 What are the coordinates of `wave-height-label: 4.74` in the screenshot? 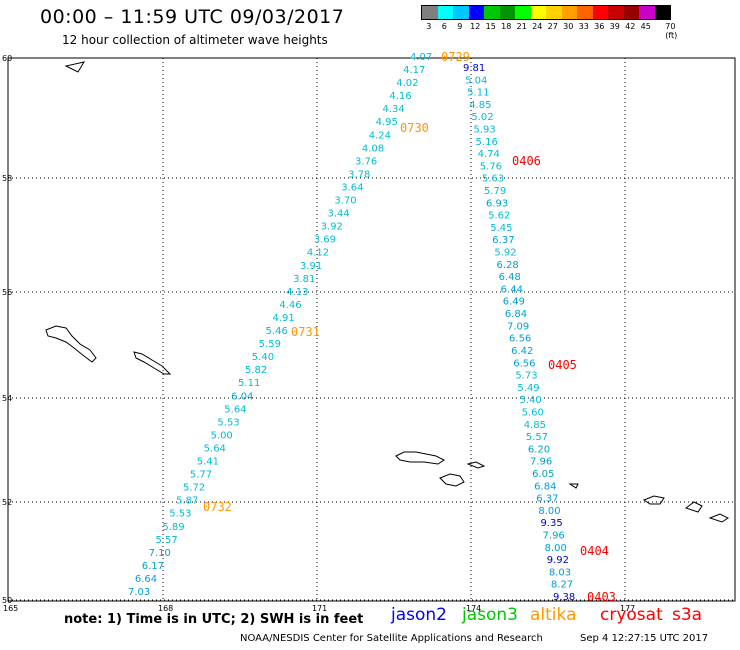 It's located at (489, 154).